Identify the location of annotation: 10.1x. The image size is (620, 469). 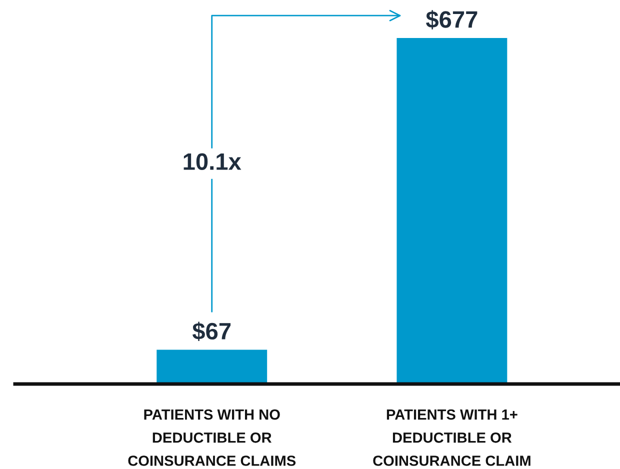
(213, 161).